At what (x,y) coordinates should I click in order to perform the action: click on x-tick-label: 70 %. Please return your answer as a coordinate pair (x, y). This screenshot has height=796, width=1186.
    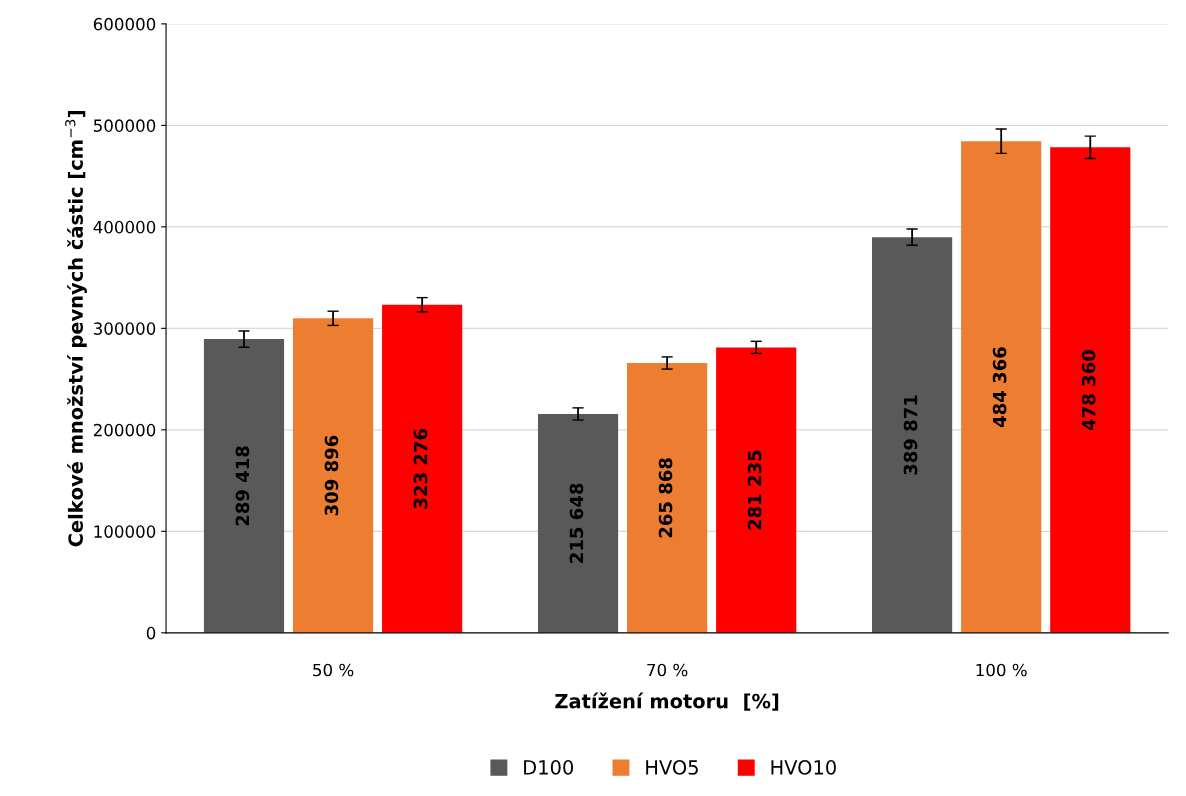
    Looking at the image, I should click on (667, 670).